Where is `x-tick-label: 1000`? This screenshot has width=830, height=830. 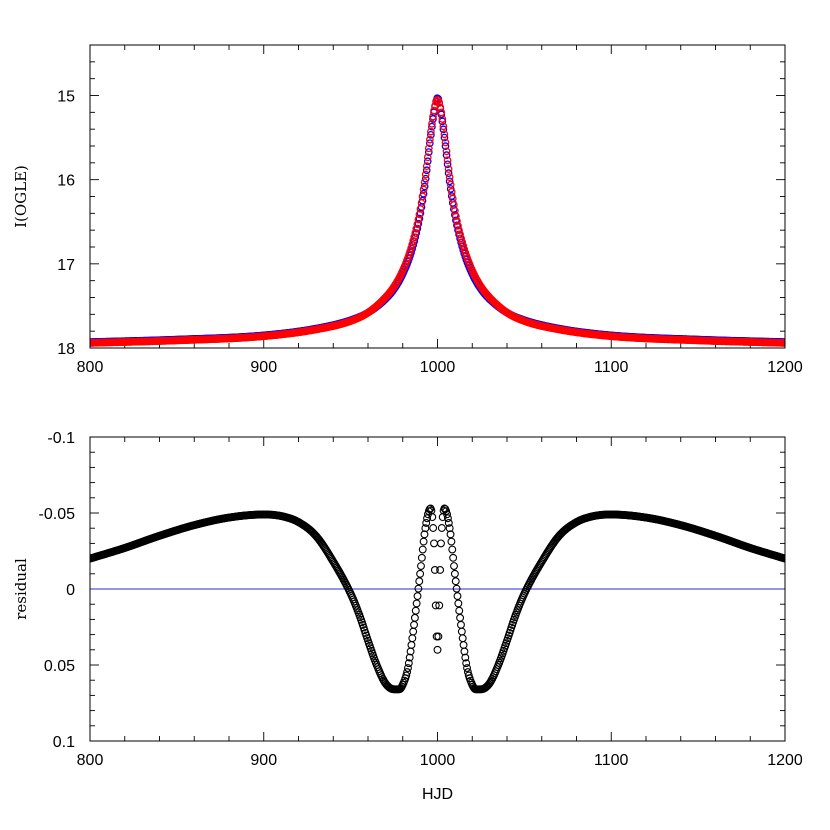
x-tick-label: 1000 is located at coordinates (438, 367).